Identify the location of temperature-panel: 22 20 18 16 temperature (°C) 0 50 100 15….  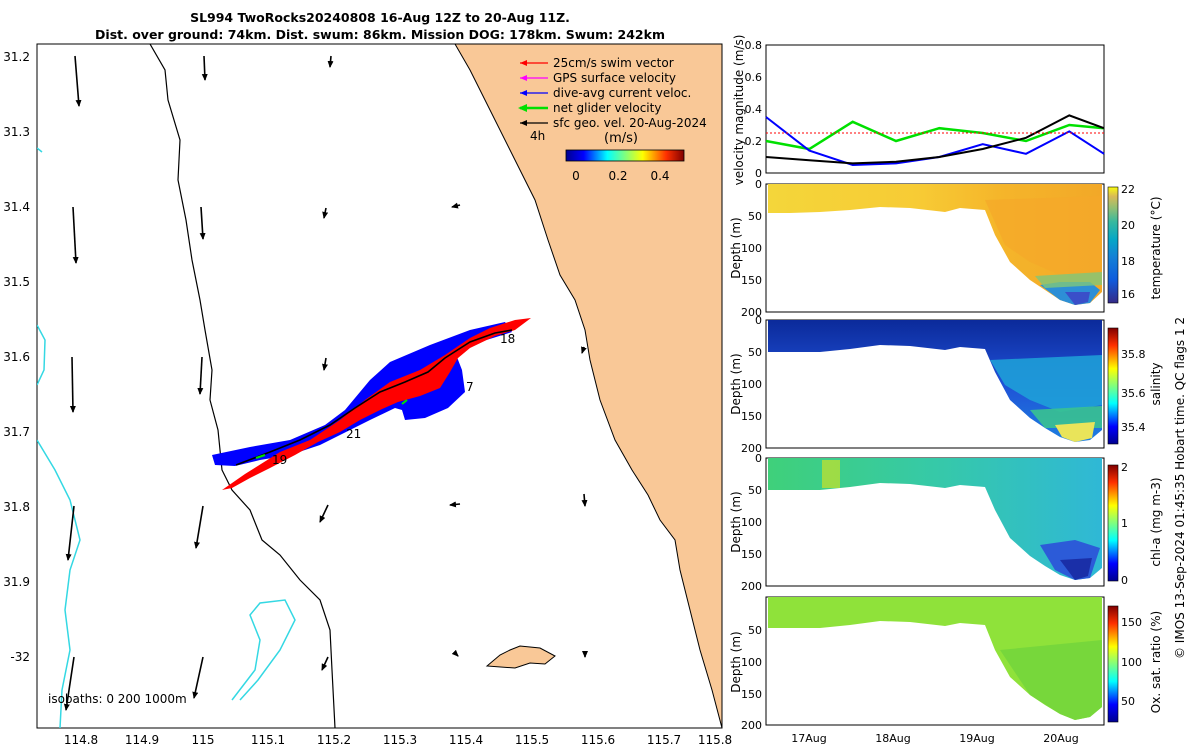
(946, 248).